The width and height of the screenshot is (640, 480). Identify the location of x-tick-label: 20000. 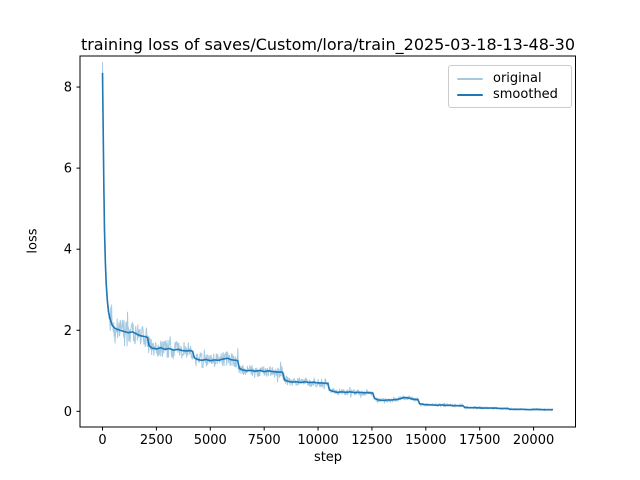
(533, 440).